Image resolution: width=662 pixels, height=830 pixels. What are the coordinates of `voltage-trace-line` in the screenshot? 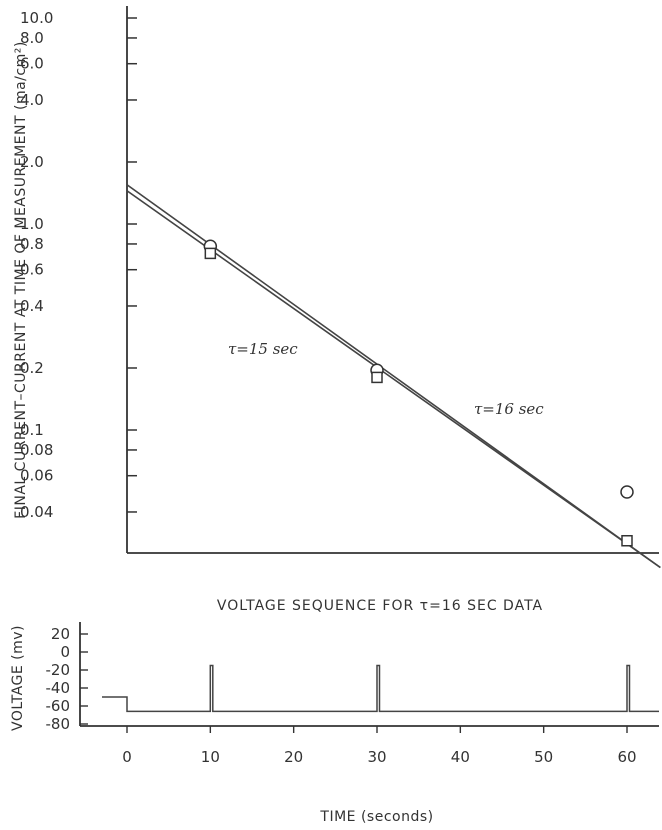 It's located at (380, 688).